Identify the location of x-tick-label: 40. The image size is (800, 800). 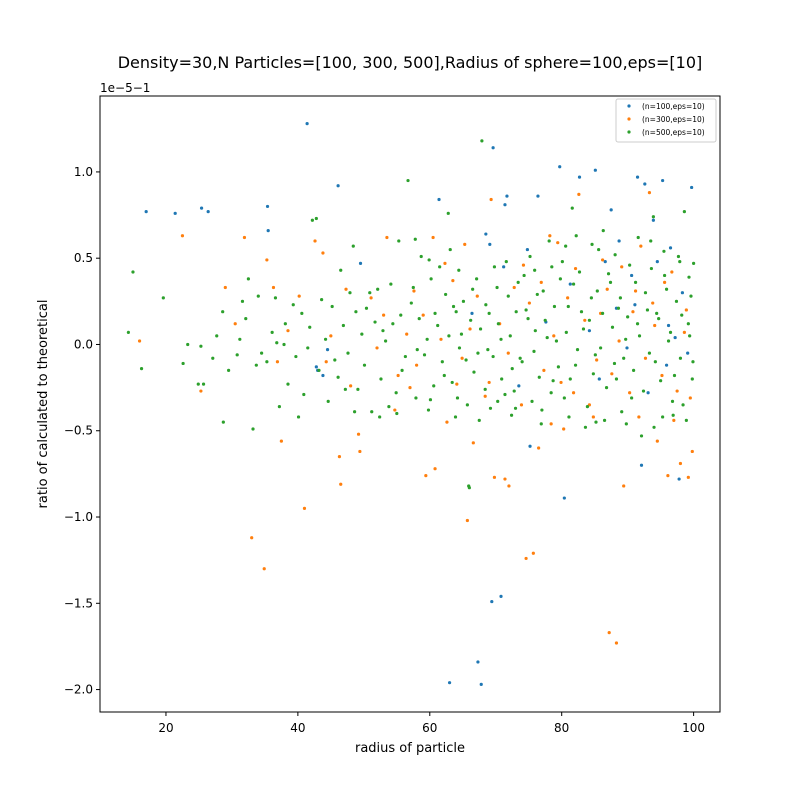
(297, 728).